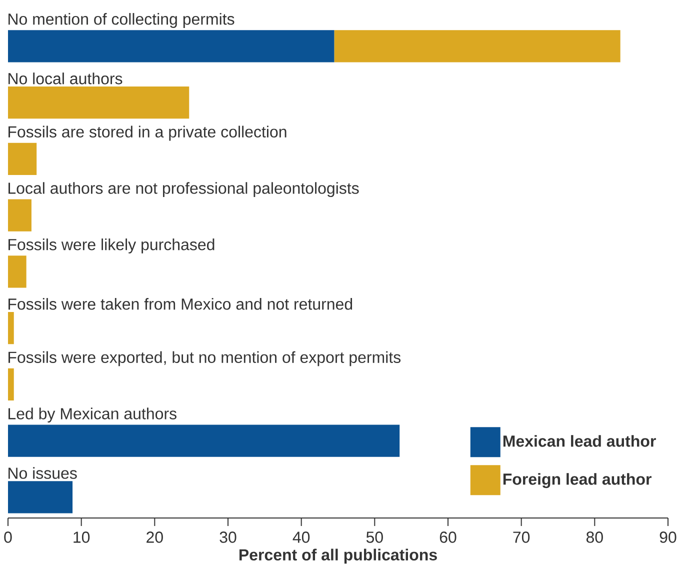  I want to click on x-tick-label: 50, so click(374, 537).